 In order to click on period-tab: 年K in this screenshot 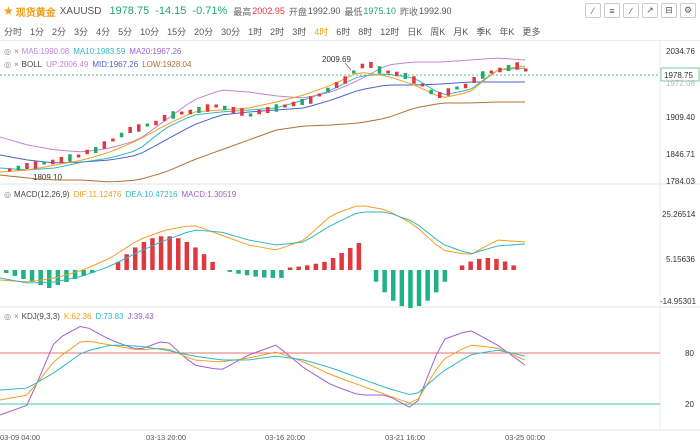, I will do `click(507, 31)`.